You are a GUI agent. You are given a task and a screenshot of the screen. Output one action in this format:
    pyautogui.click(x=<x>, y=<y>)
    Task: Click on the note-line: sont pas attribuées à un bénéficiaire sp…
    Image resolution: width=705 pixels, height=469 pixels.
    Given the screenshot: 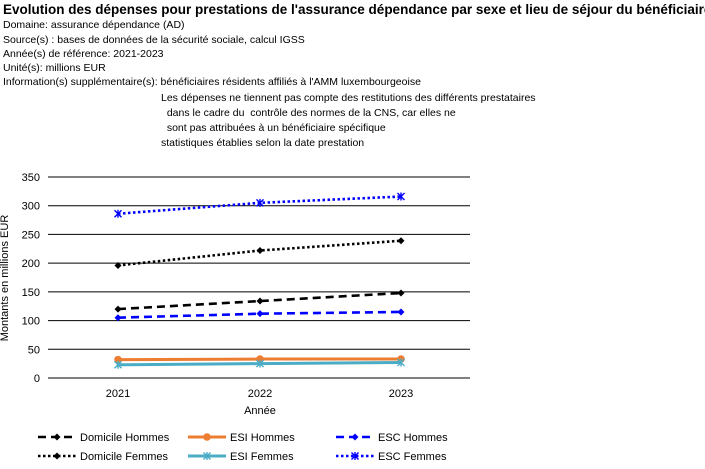 What is the action you would take?
    pyautogui.click(x=273, y=128)
    